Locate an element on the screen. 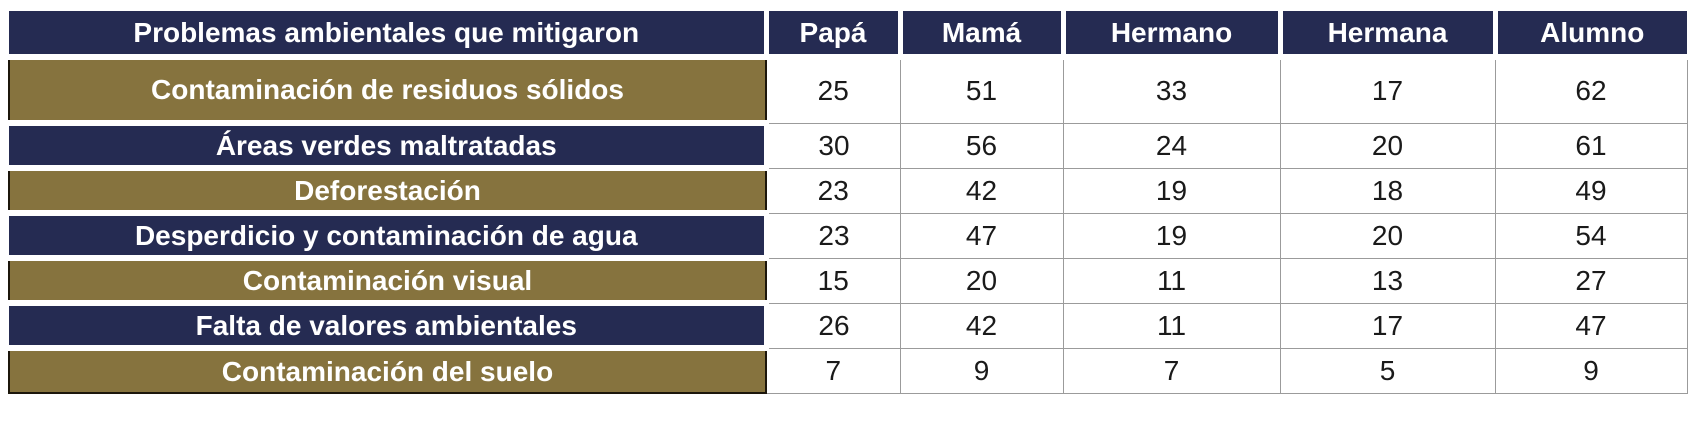 The image size is (1694, 448). header-col-alumno: Alumno is located at coordinates (1589, 35).